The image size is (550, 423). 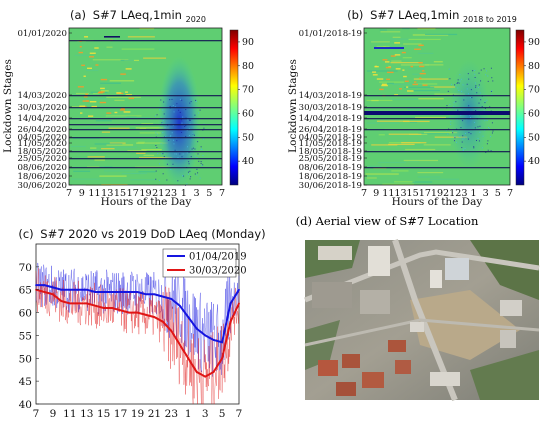 I want to click on y-tick-label: 30/03/2018-19, so click(x=330, y=108).